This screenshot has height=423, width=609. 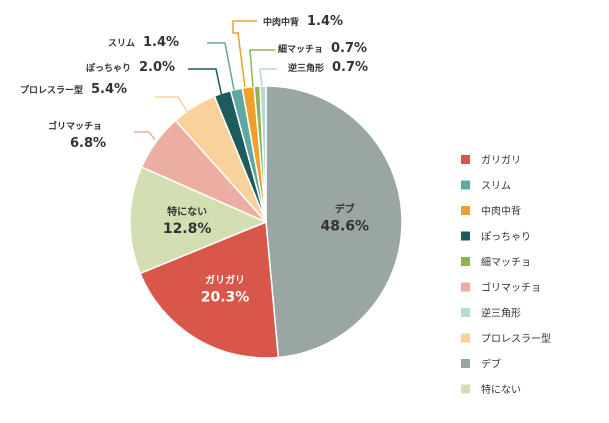 I want to click on slice-outer-label: プロレスラー型 5.4%, so click(x=73, y=89).